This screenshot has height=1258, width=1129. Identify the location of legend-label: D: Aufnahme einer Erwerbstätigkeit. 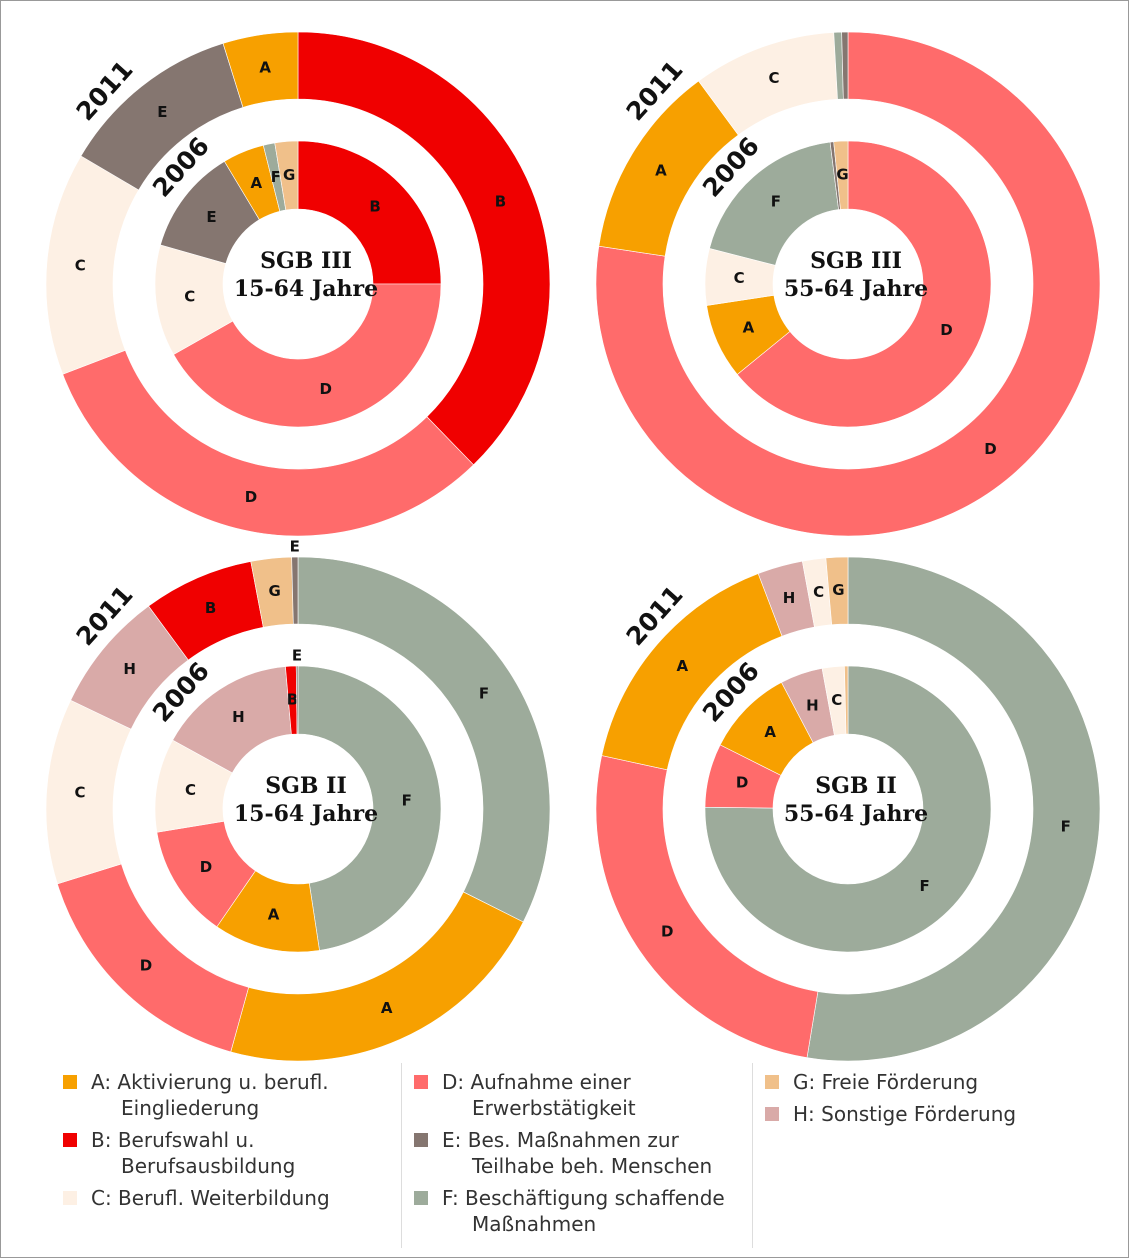
(539, 1095).